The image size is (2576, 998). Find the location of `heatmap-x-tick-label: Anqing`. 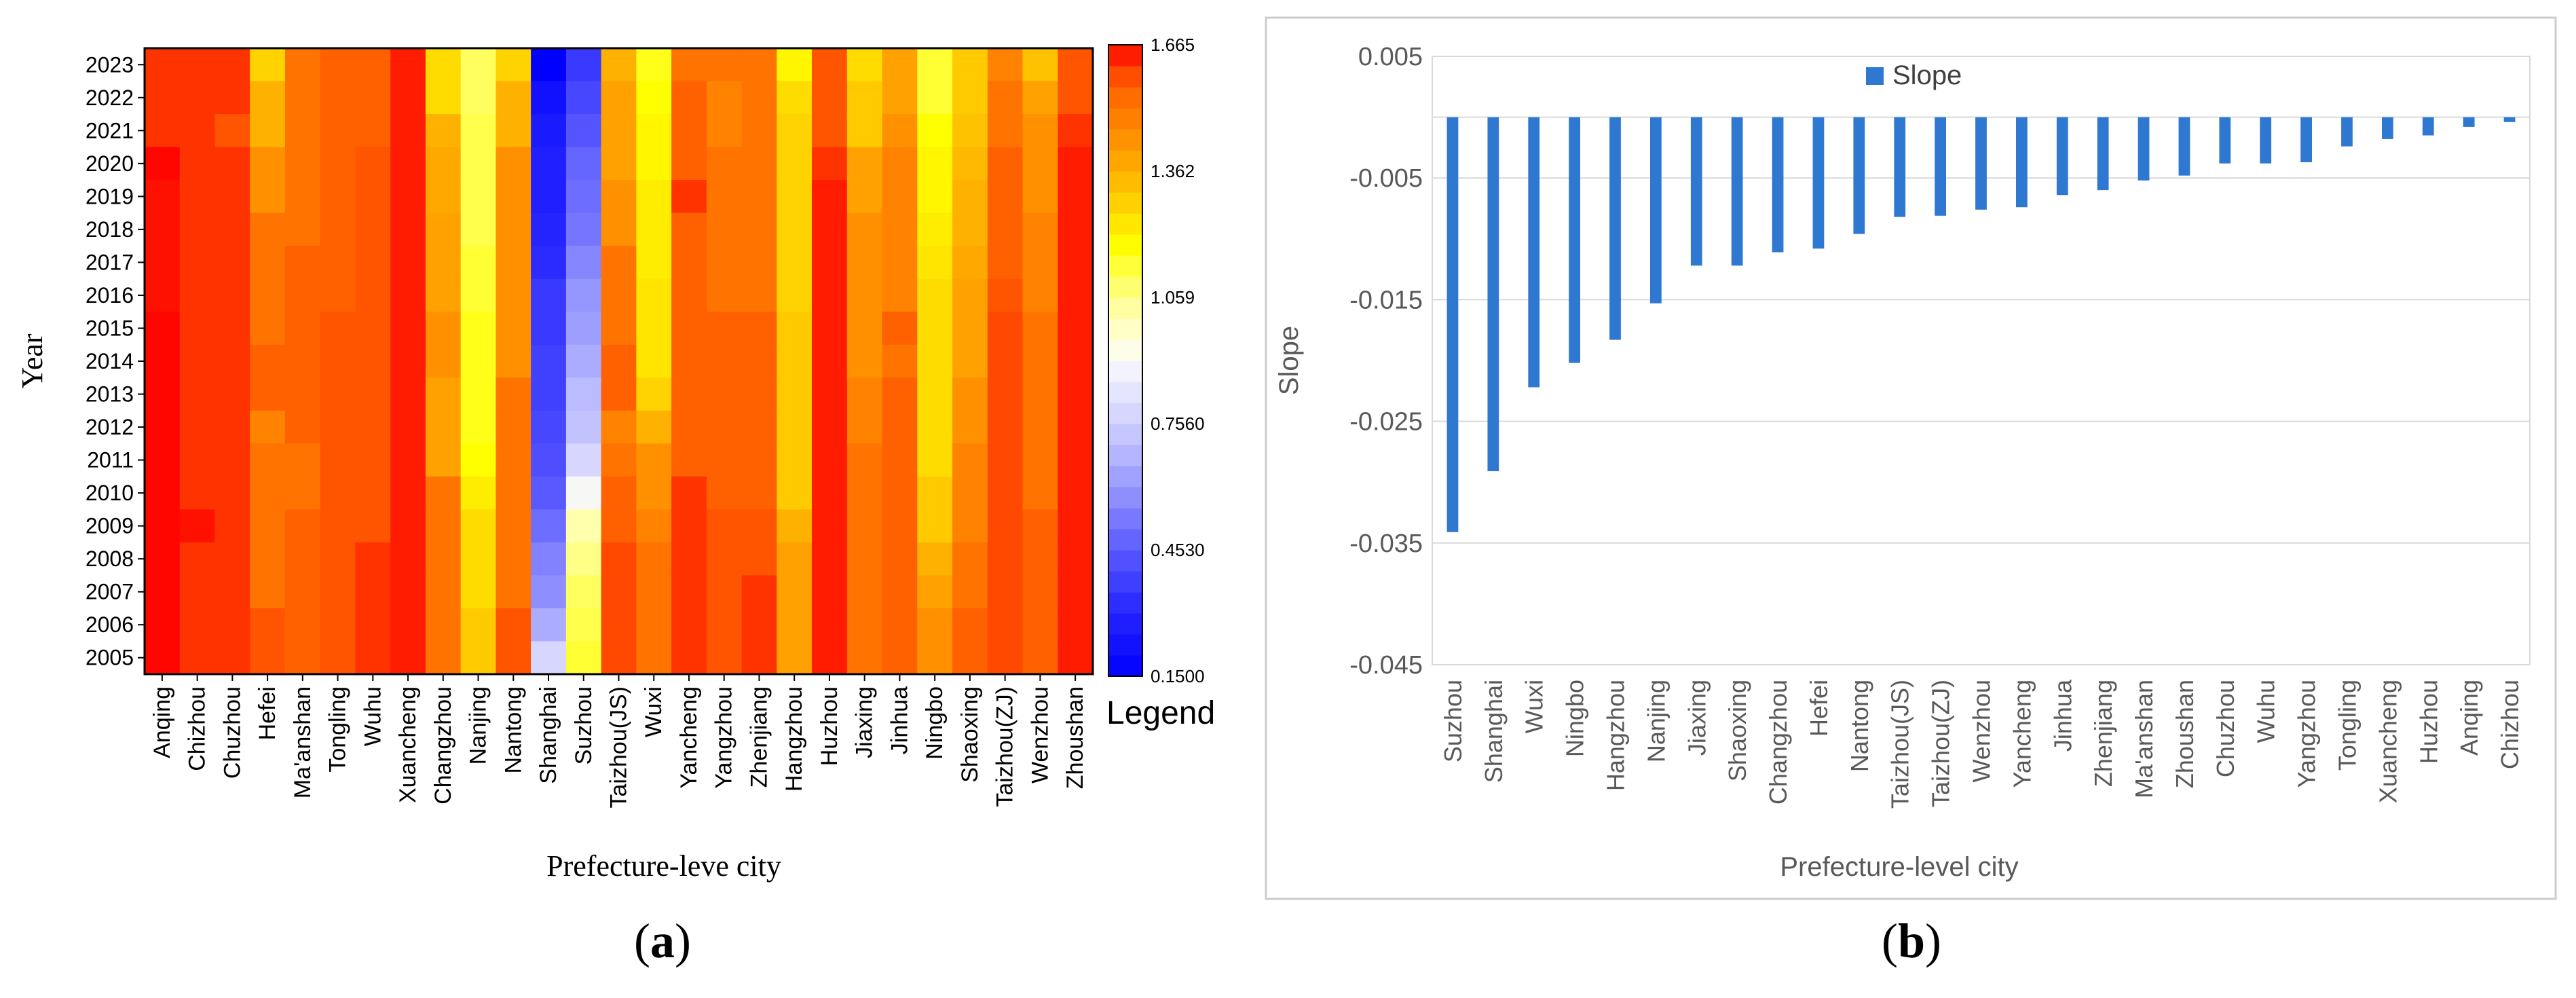

heatmap-x-tick-label: Anqing is located at coordinates (162, 722).